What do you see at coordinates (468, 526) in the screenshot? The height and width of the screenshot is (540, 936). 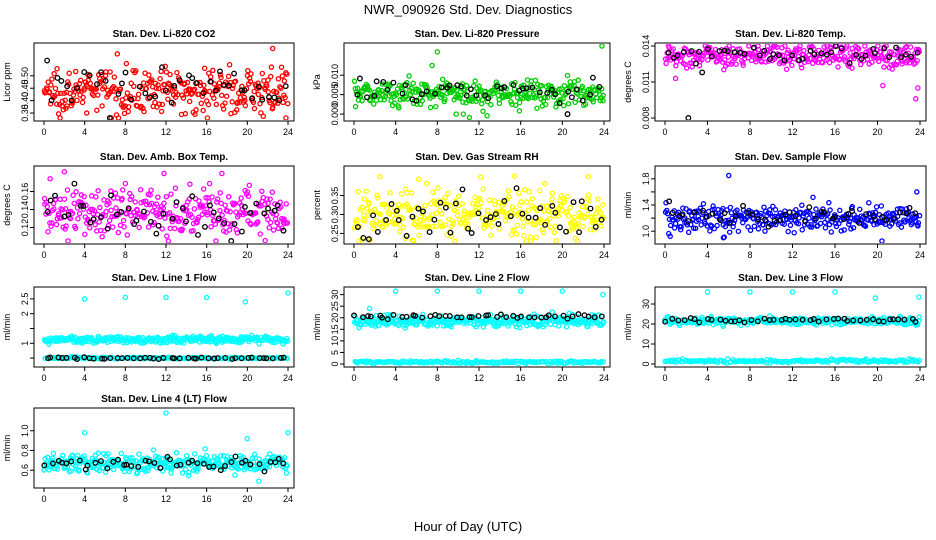 I see `figure-xlabel: Hour of Day (UTC)` at bounding box center [468, 526].